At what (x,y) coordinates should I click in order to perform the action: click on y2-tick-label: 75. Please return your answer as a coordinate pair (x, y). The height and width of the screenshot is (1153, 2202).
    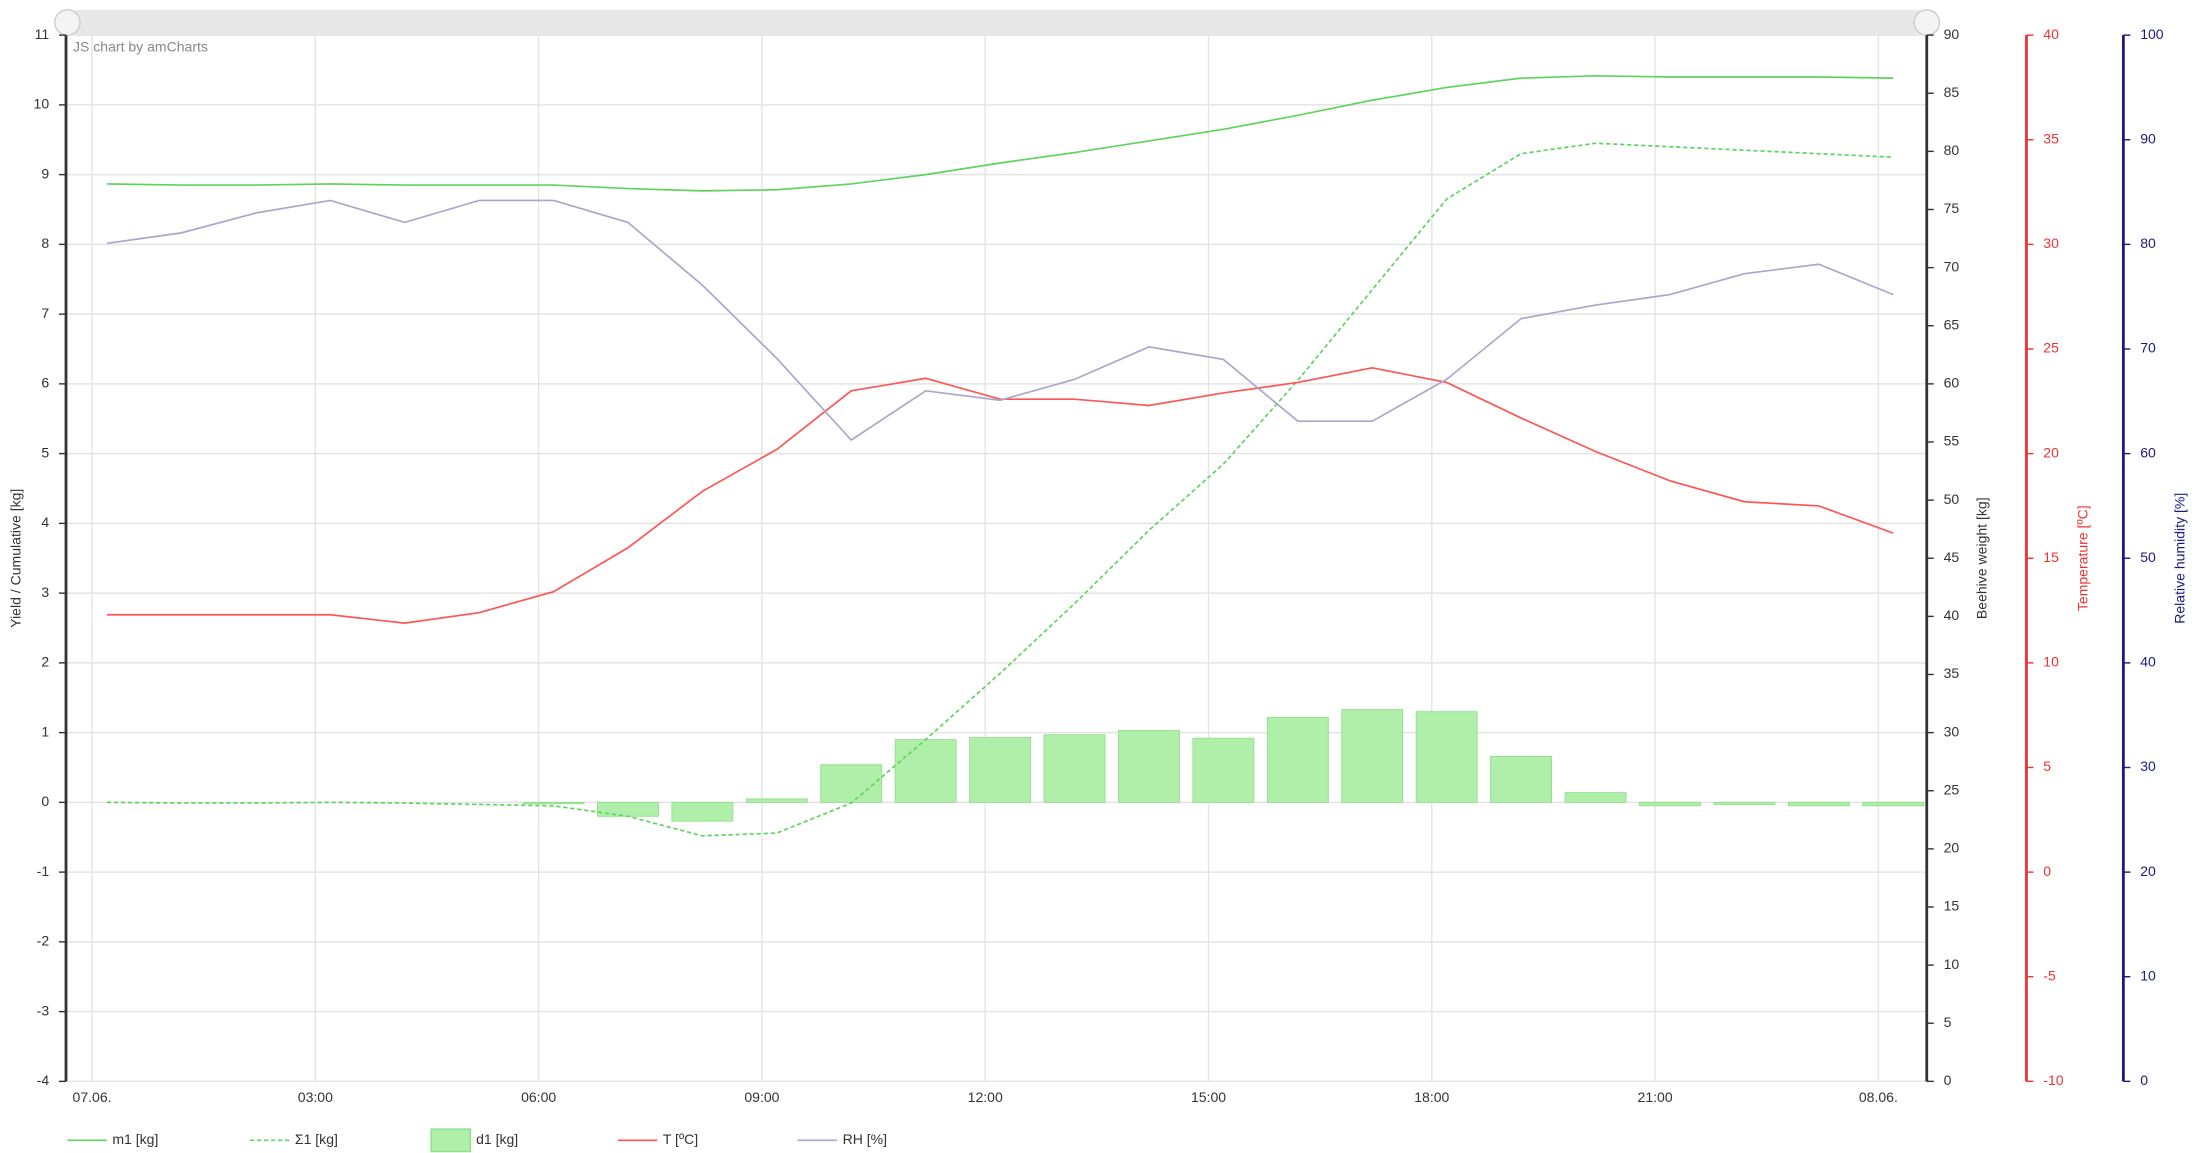
    Looking at the image, I should click on (1952, 208).